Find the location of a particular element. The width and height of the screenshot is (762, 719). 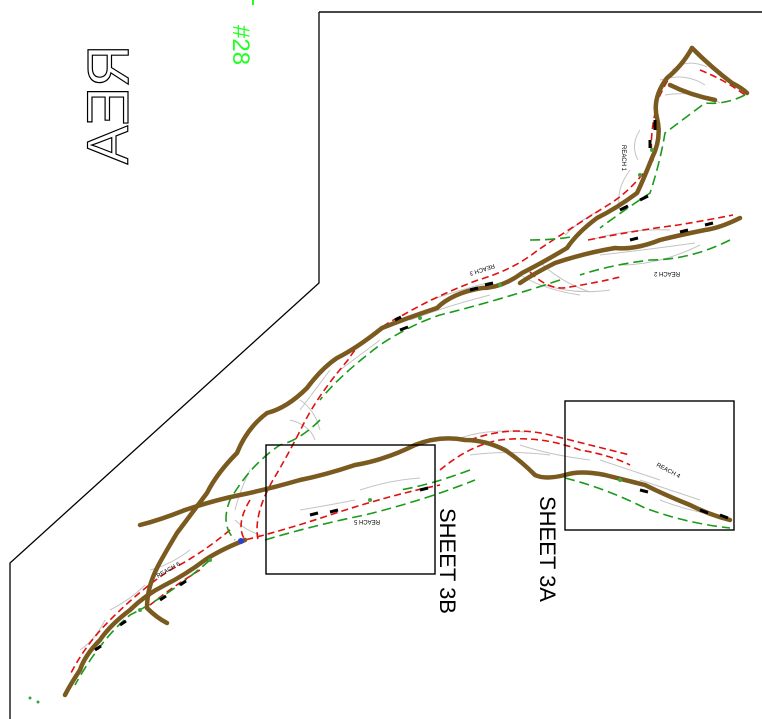

reach-3-label: REACH 3 is located at coordinates (481, 269).